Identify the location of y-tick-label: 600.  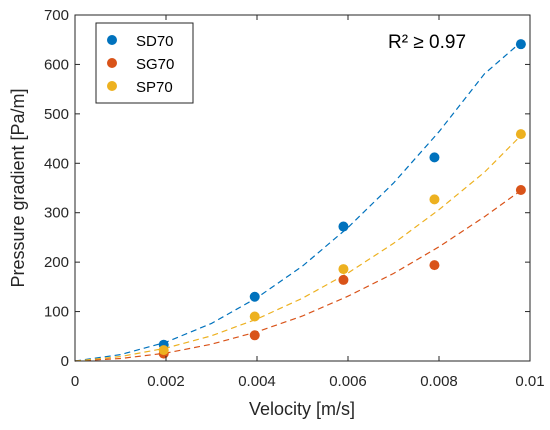
(56, 64).